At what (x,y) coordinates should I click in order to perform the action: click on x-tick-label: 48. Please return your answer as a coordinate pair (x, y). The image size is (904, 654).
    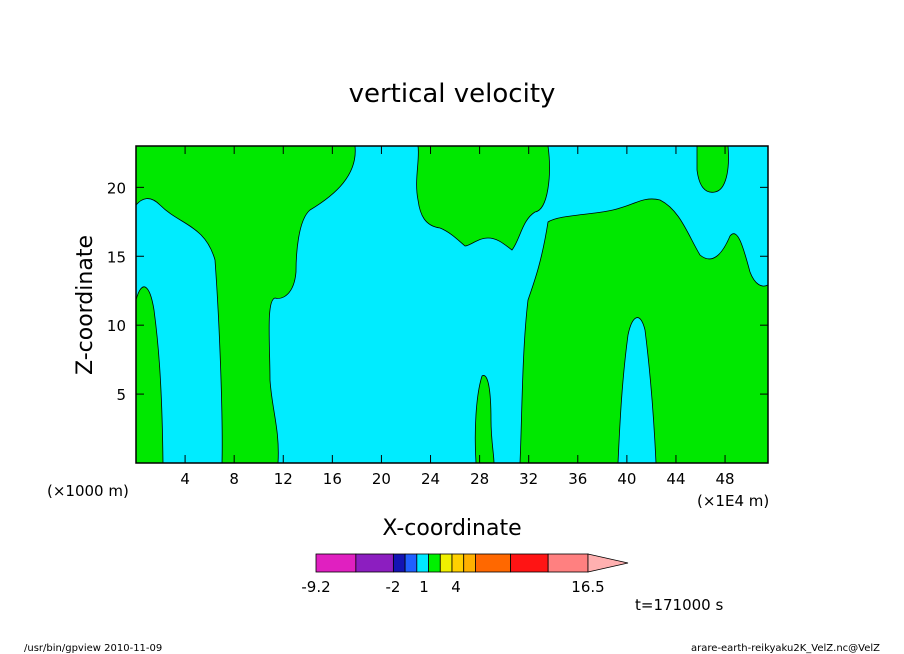
    Looking at the image, I should click on (725, 479).